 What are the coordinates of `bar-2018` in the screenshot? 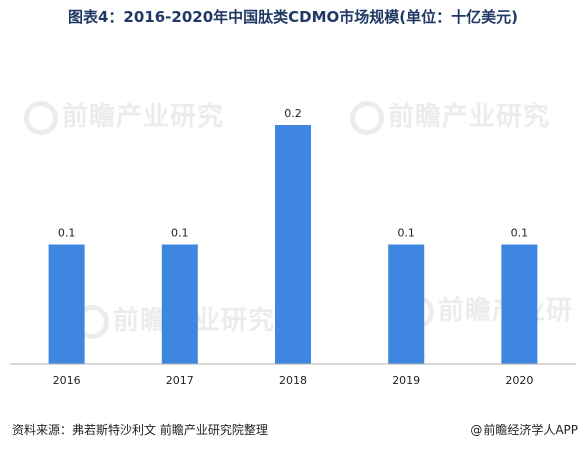 It's located at (293, 244).